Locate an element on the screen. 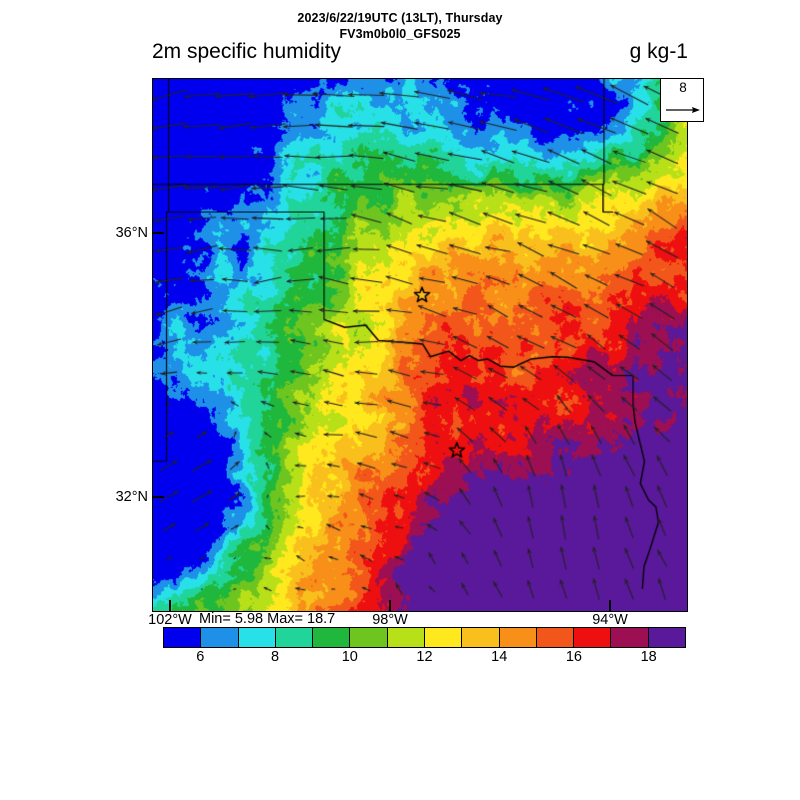  colorbar-tick-labels: 6 8 10 12 14 16 18 is located at coordinates (424, 659).